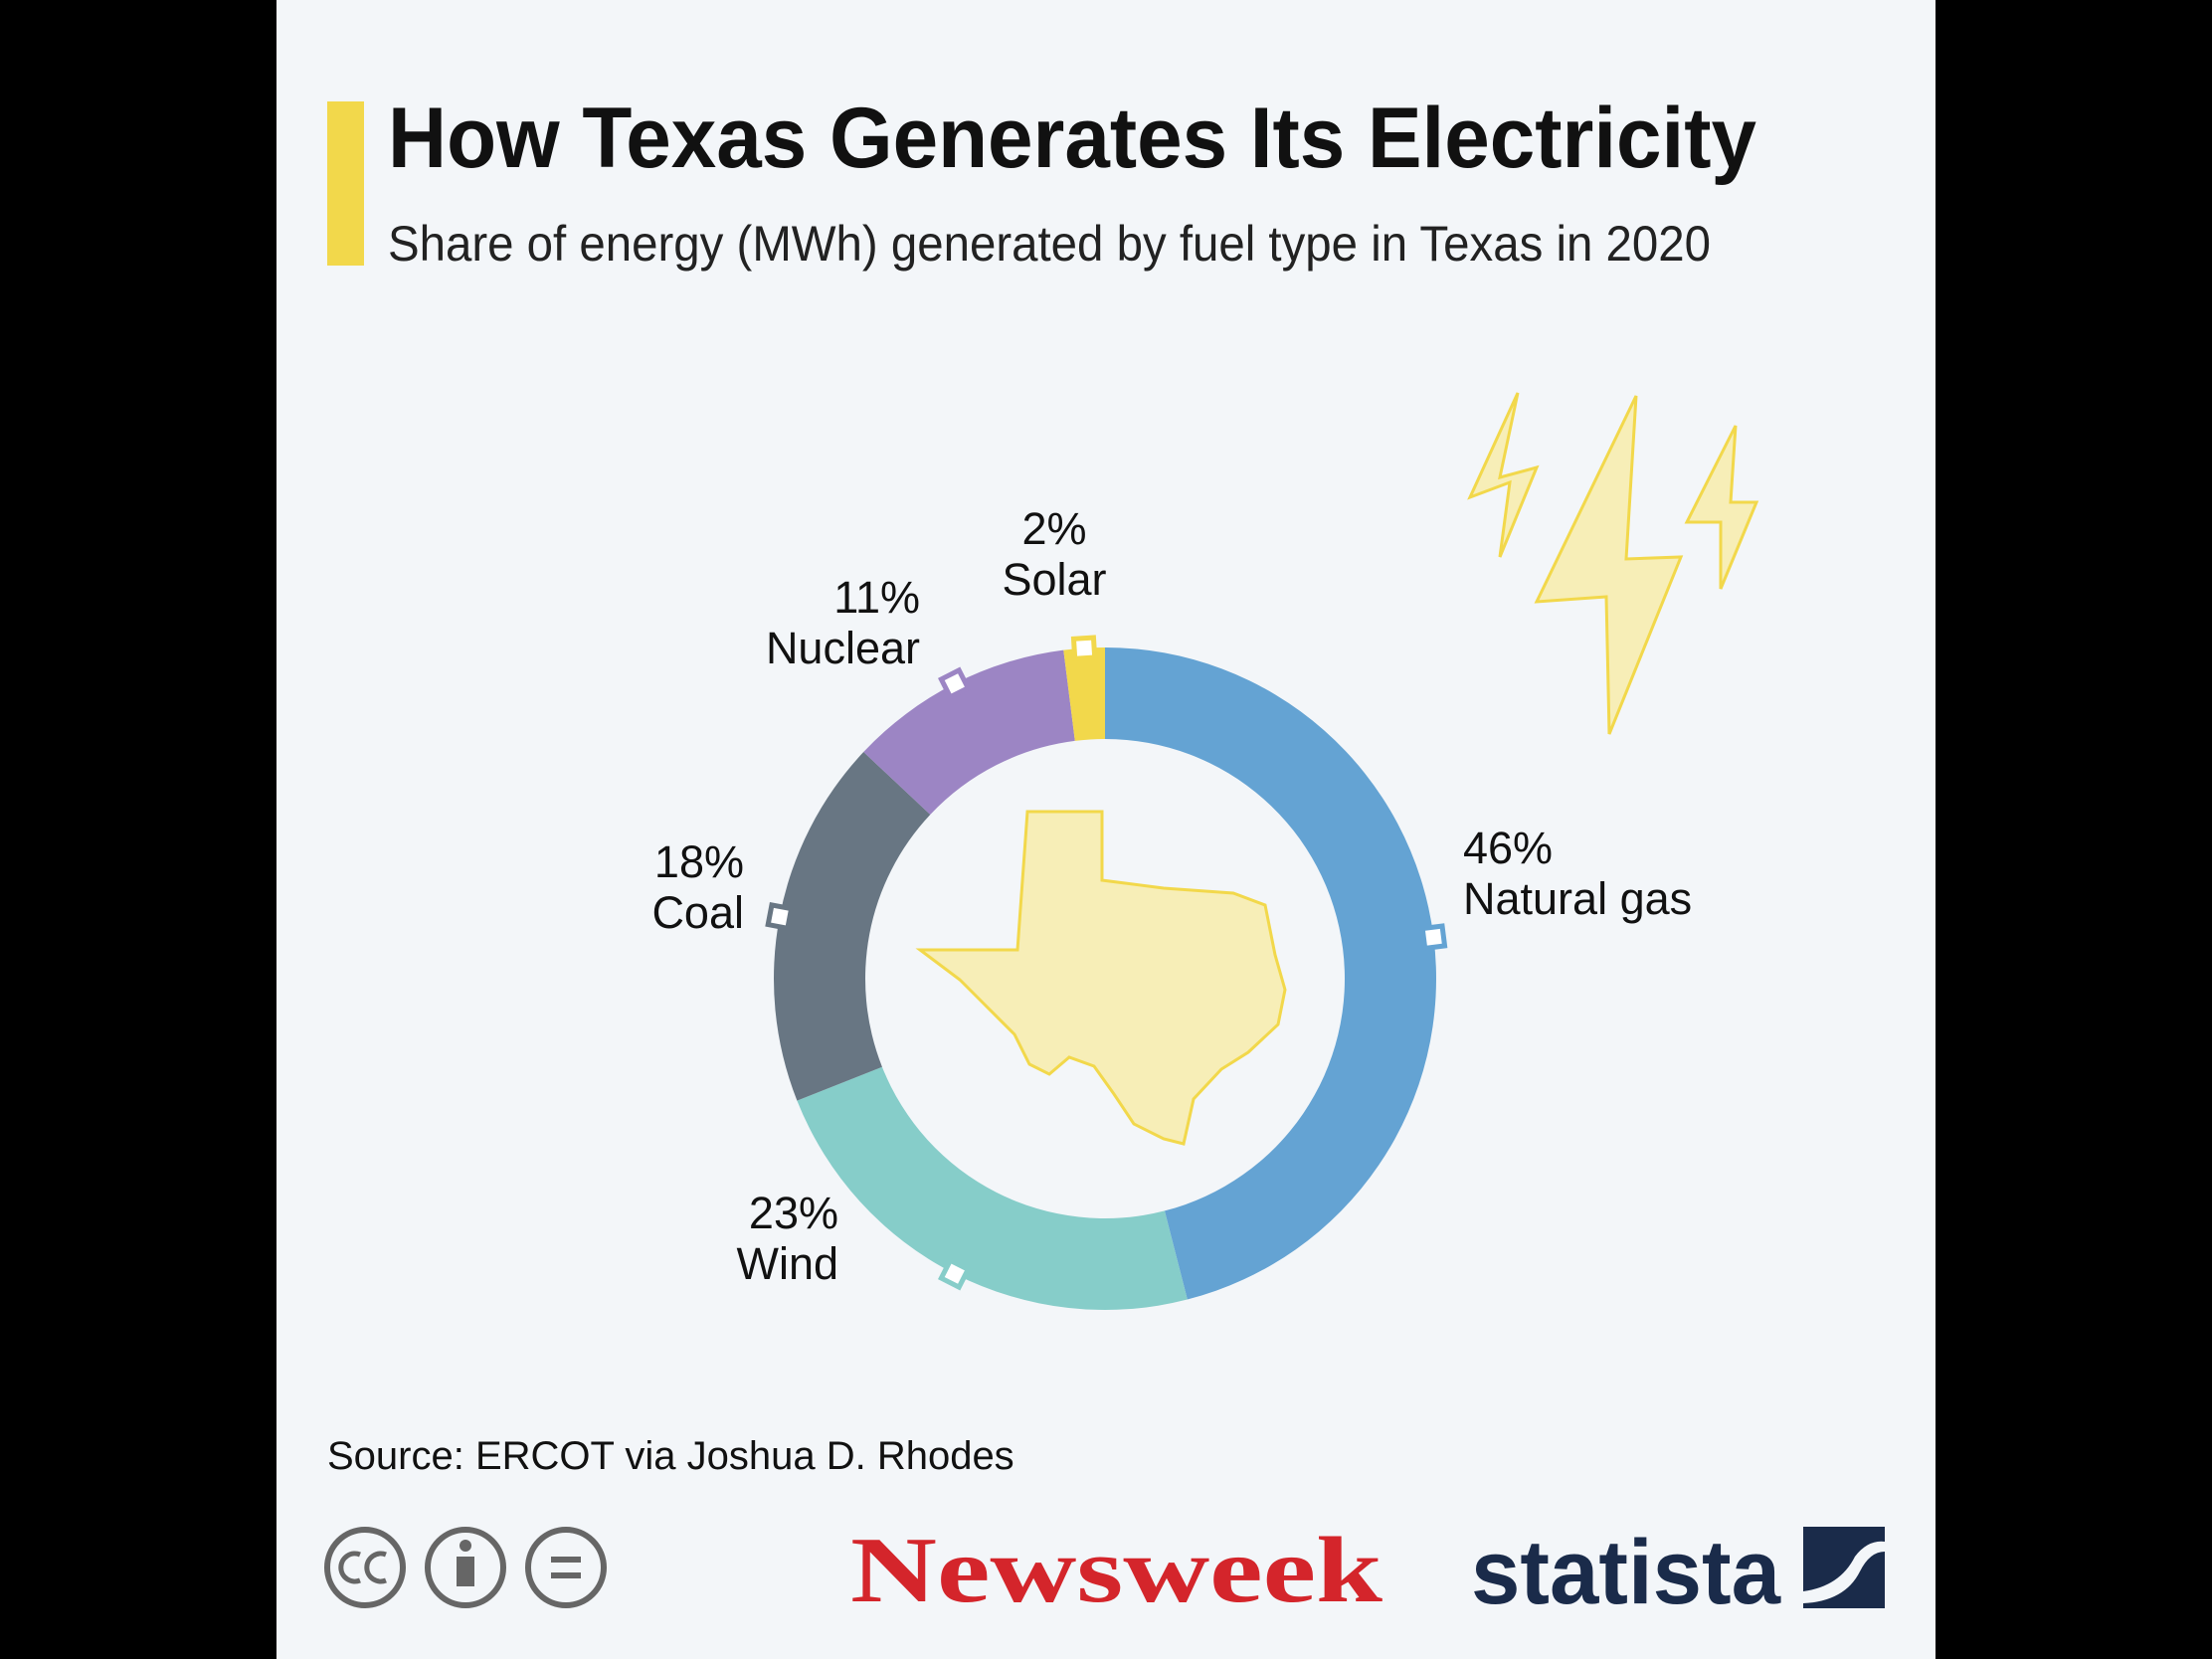 This screenshot has width=2212, height=1659. What do you see at coordinates (697, 912) in the screenshot?
I see `category-label: Coal` at bounding box center [697, 912].